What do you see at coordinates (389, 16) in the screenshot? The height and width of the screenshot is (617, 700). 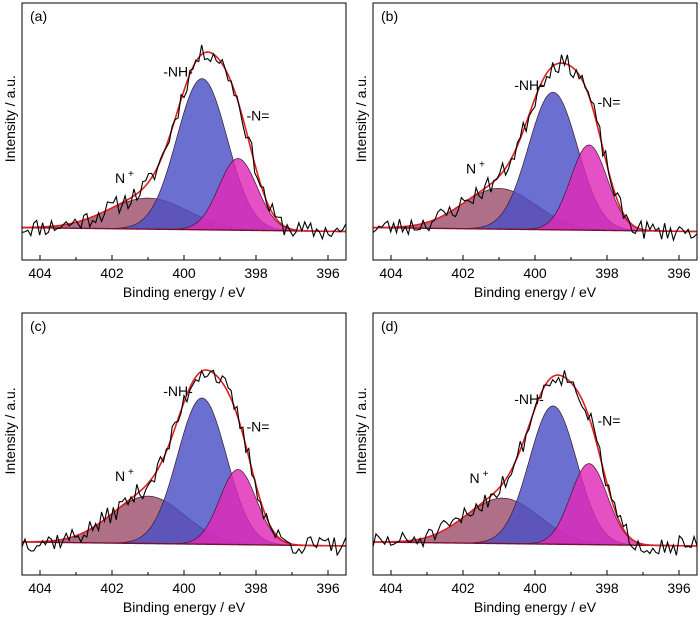 I see `panel-label: (b)` at bounding box center [389, 16].